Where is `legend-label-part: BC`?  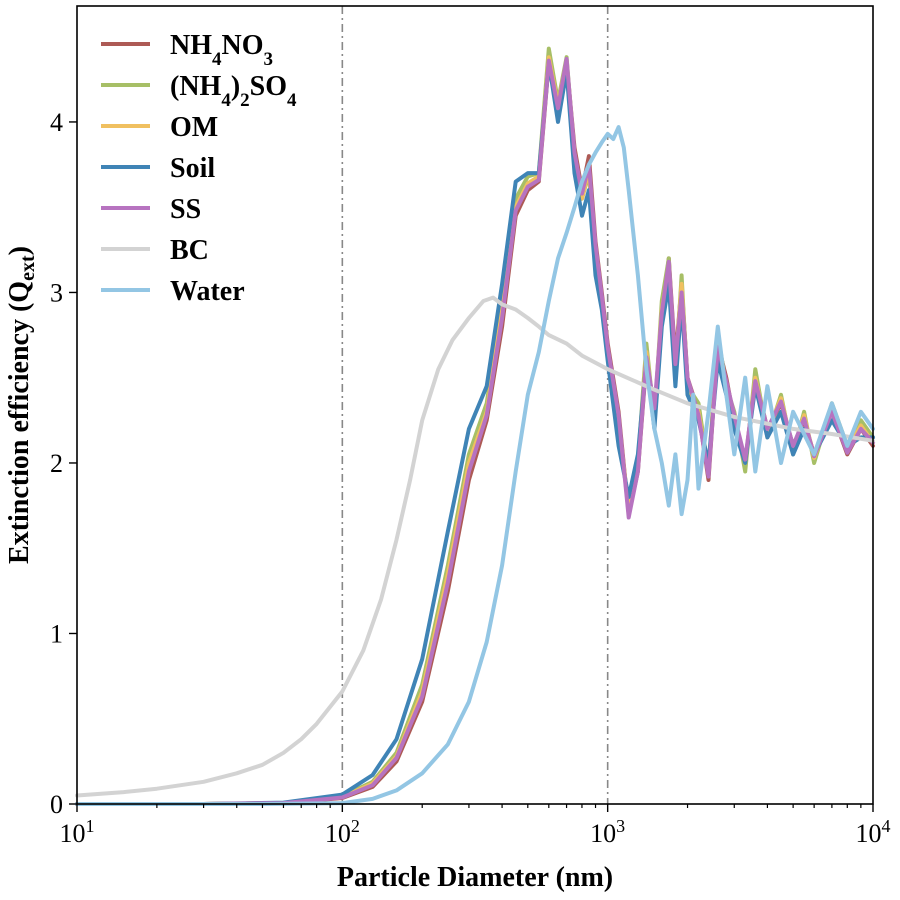
legend-label-part: BC is located at coordinates (189, 250).